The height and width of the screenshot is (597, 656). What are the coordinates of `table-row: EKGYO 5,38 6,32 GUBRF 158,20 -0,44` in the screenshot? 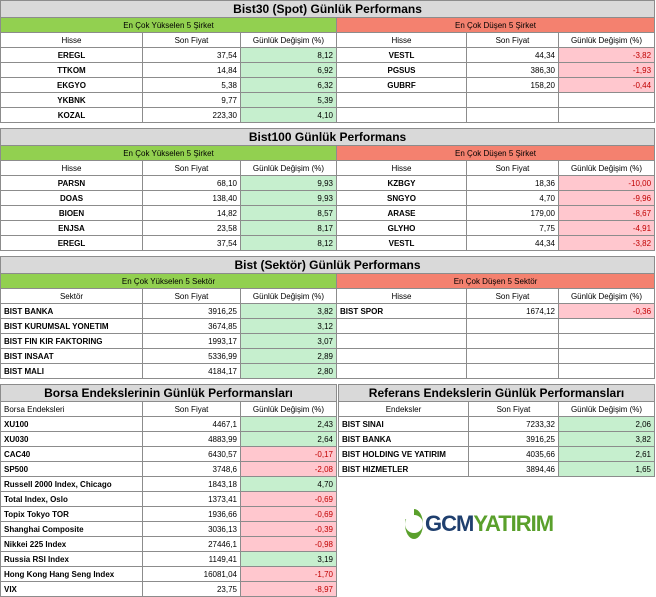 It's located at (328, 85).